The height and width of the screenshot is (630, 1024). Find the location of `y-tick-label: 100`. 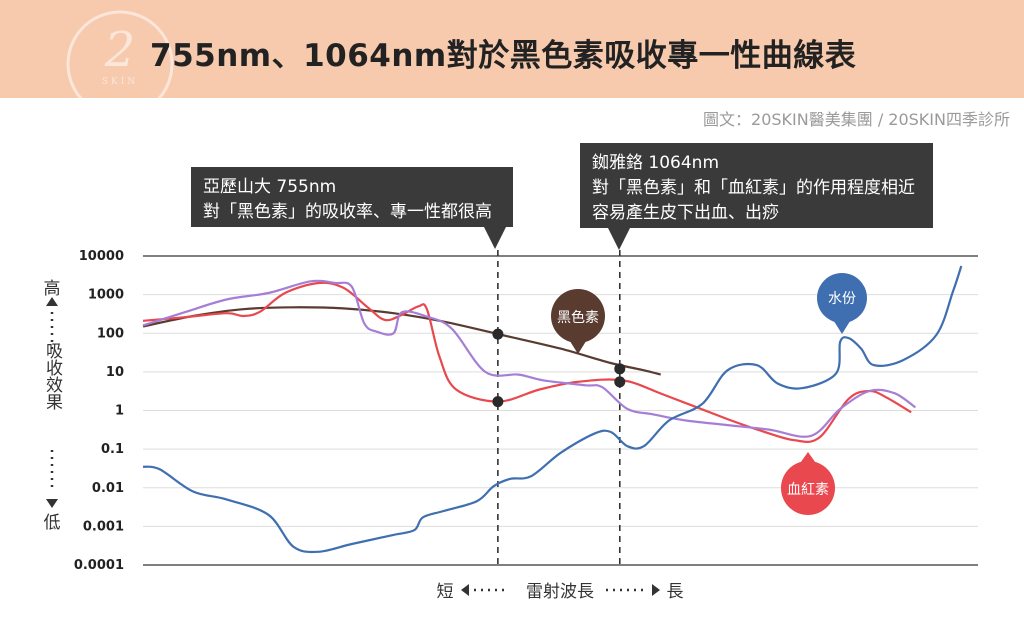

y-tick-label: 100 is located at coordinates (110, 333).